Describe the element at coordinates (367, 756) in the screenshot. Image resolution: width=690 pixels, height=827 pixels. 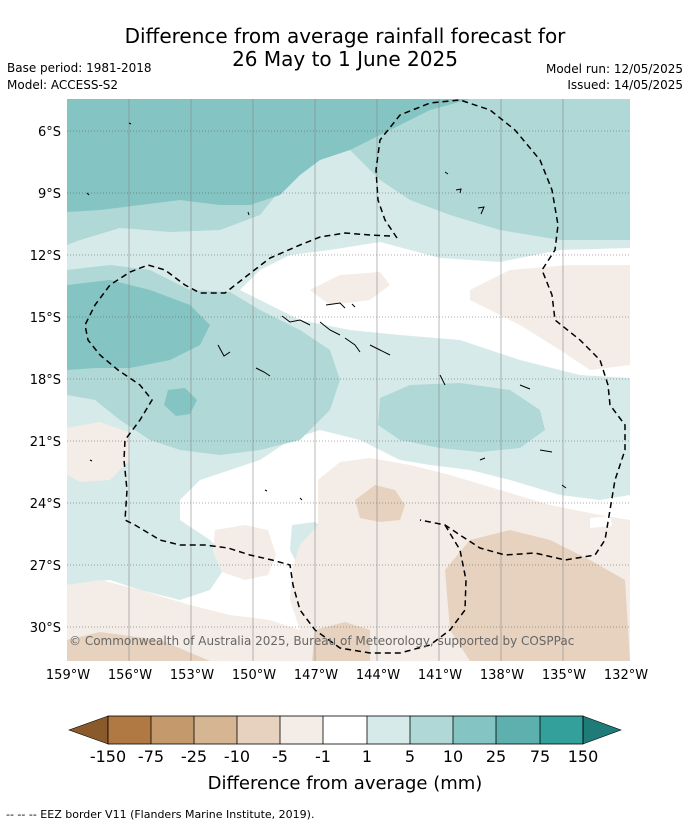
I see `colorbar-tick-label: 1` at that location.